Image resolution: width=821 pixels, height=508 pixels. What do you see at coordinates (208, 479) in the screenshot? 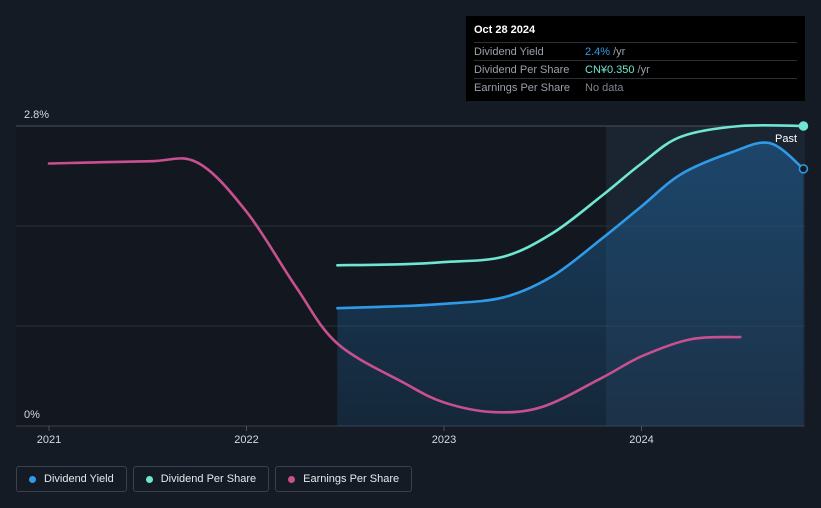
I see `legend-label: Dividend Per Share` at bounding box center [208, 479].